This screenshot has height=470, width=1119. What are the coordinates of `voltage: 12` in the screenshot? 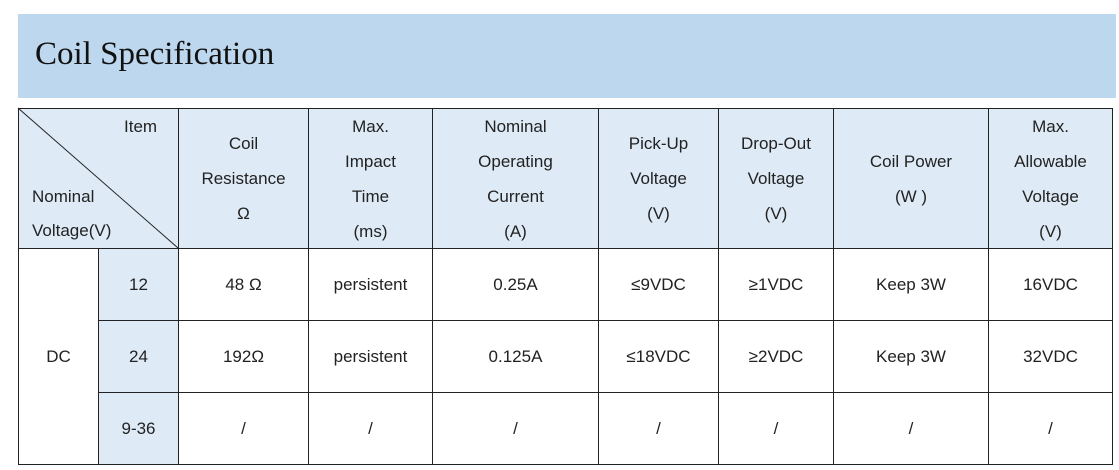 It's located at (138, 284).